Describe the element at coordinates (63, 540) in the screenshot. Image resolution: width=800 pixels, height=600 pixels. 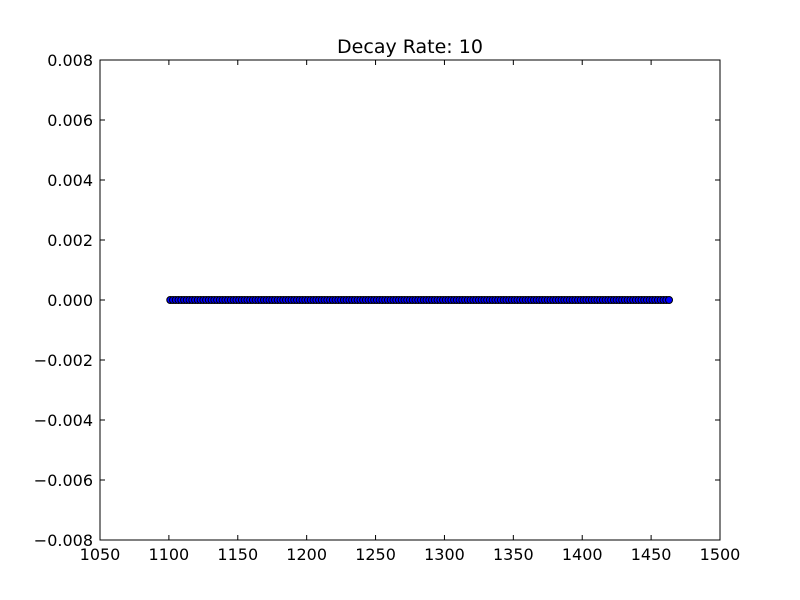
I see `y-tick-label: −0.008` at that location.